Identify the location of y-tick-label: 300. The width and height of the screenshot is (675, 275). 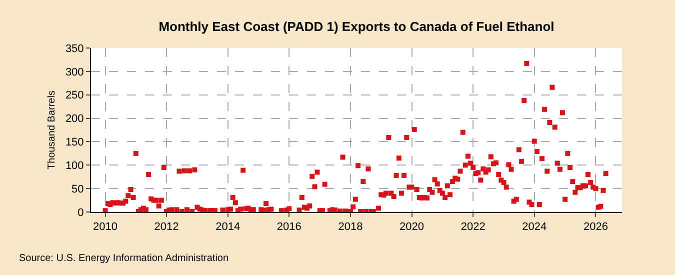
(74, 72).